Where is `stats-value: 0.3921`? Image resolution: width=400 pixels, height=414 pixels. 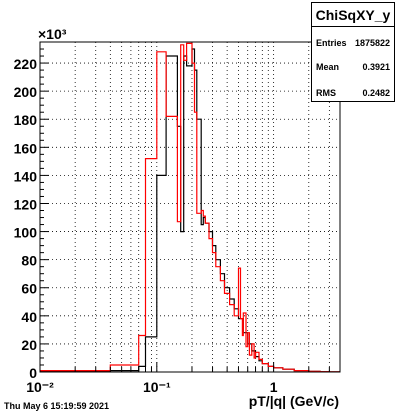
stats-value: 0.3921 is located at coordinates (376, 67).